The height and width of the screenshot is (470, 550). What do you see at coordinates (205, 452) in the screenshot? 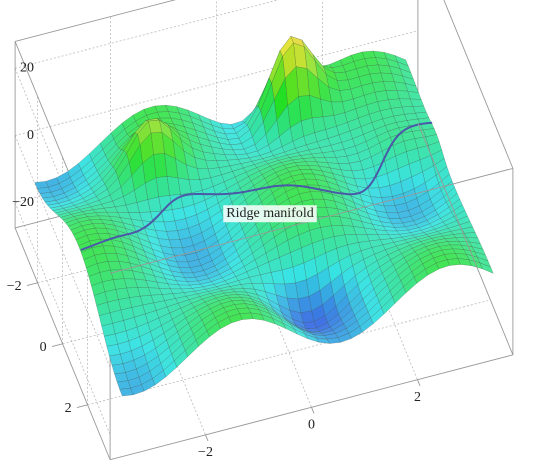
I see `x-tick-label: −2` at bounding box center [205, 452].